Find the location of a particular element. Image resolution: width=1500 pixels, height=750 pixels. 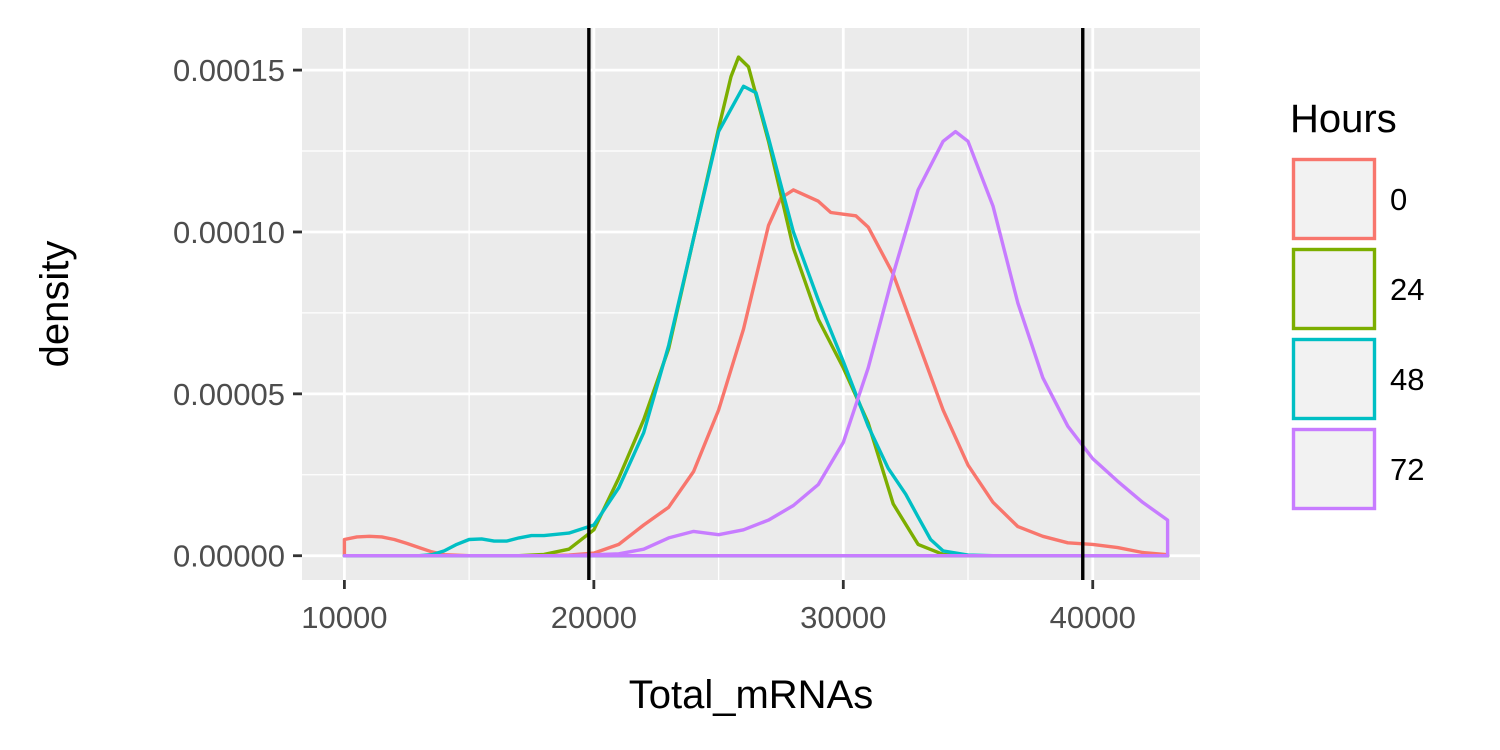

x-tick-label: 20000 is located at coordinates (594, 617).